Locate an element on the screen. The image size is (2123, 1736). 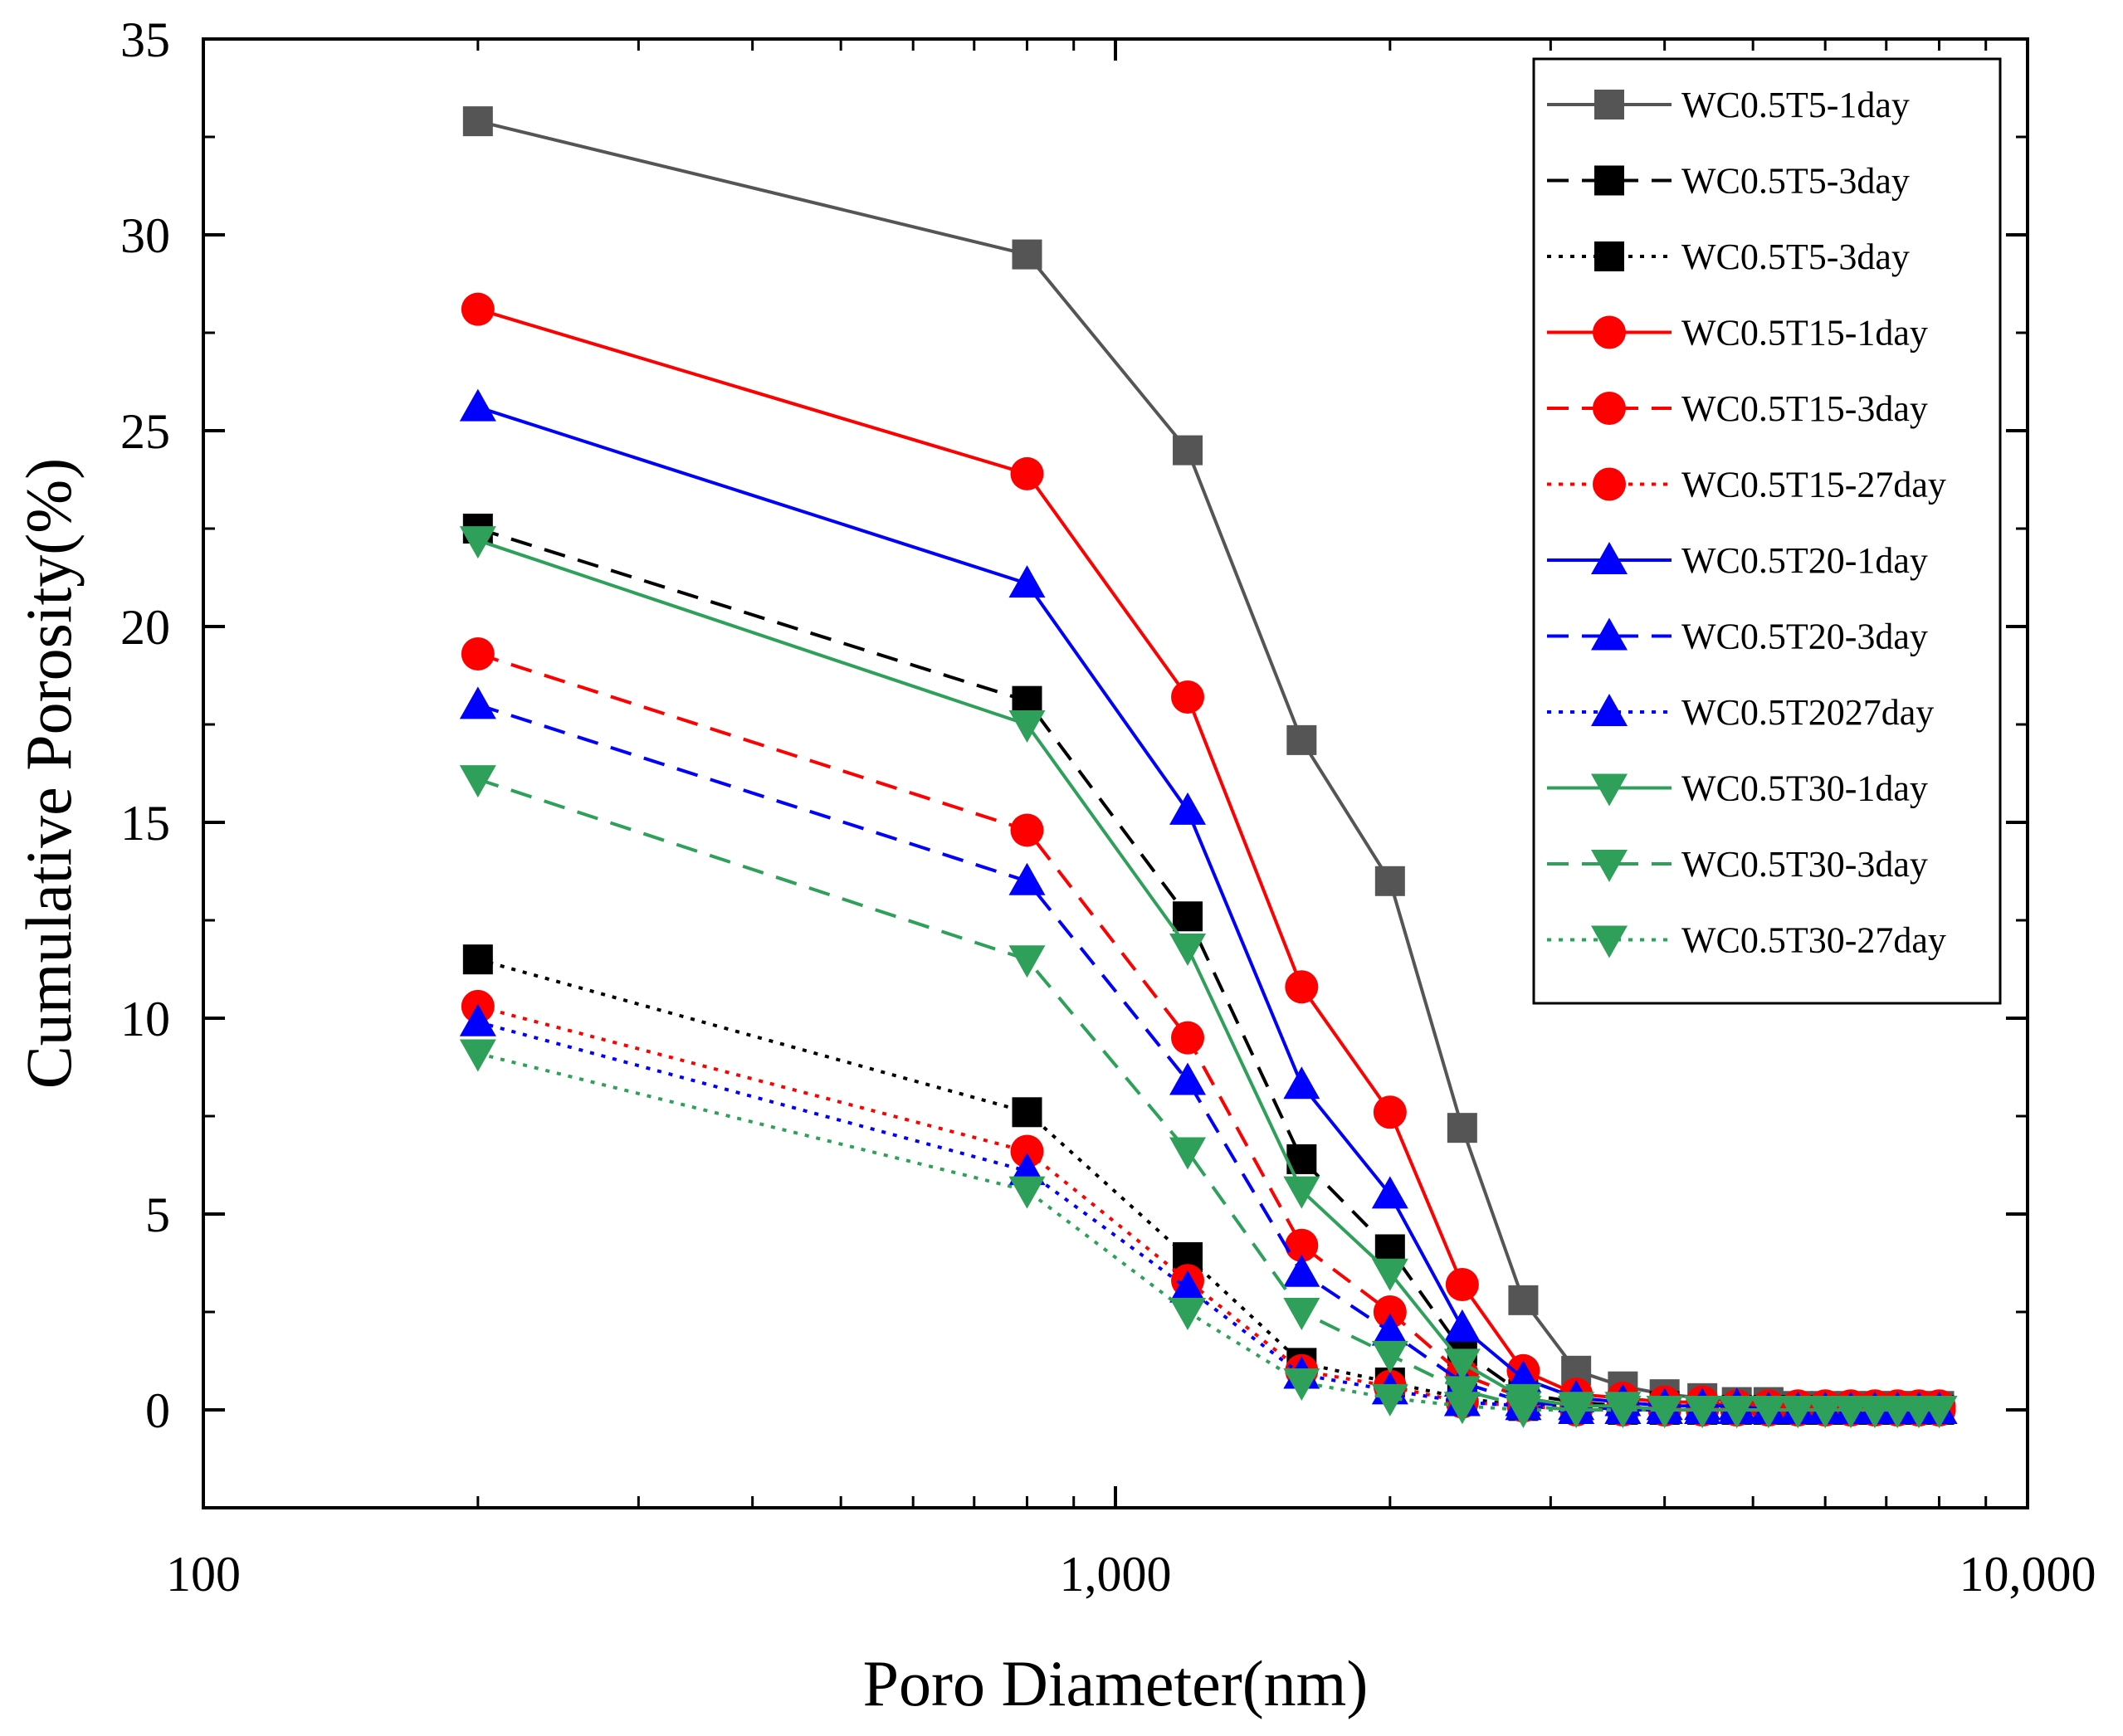
legend-label: WC0.5T2027day is located at coordinates (1808, 712).